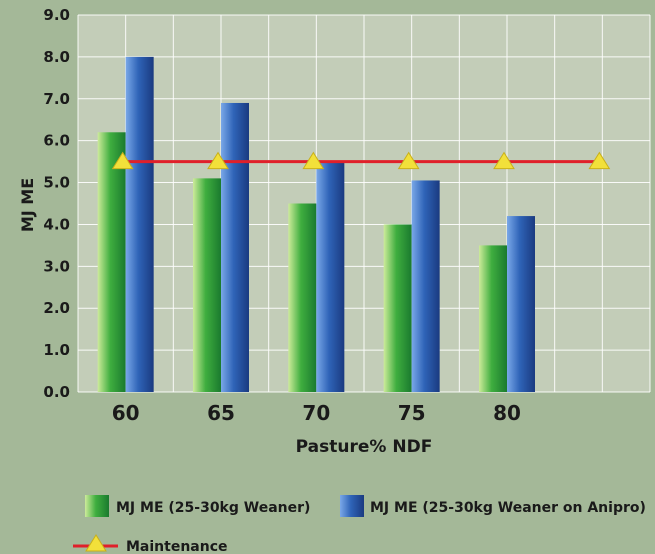  I want to click on y-tick-label: 5.0, so click(56, 183).